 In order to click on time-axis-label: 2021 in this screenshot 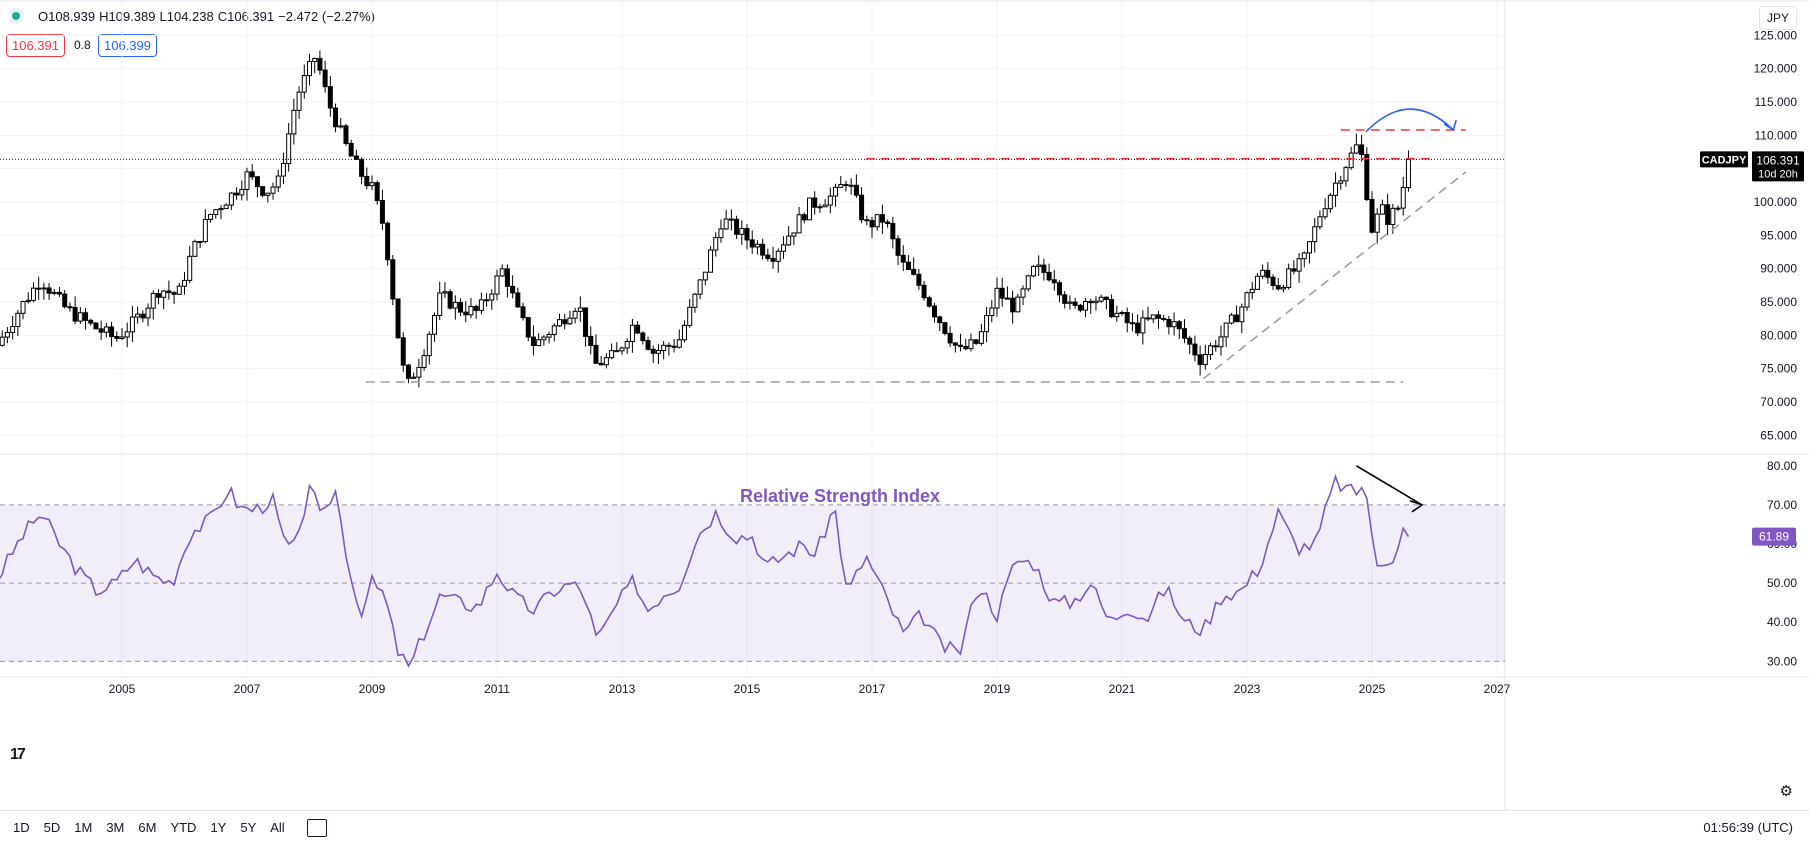, I will do `click(1122, 689)`.